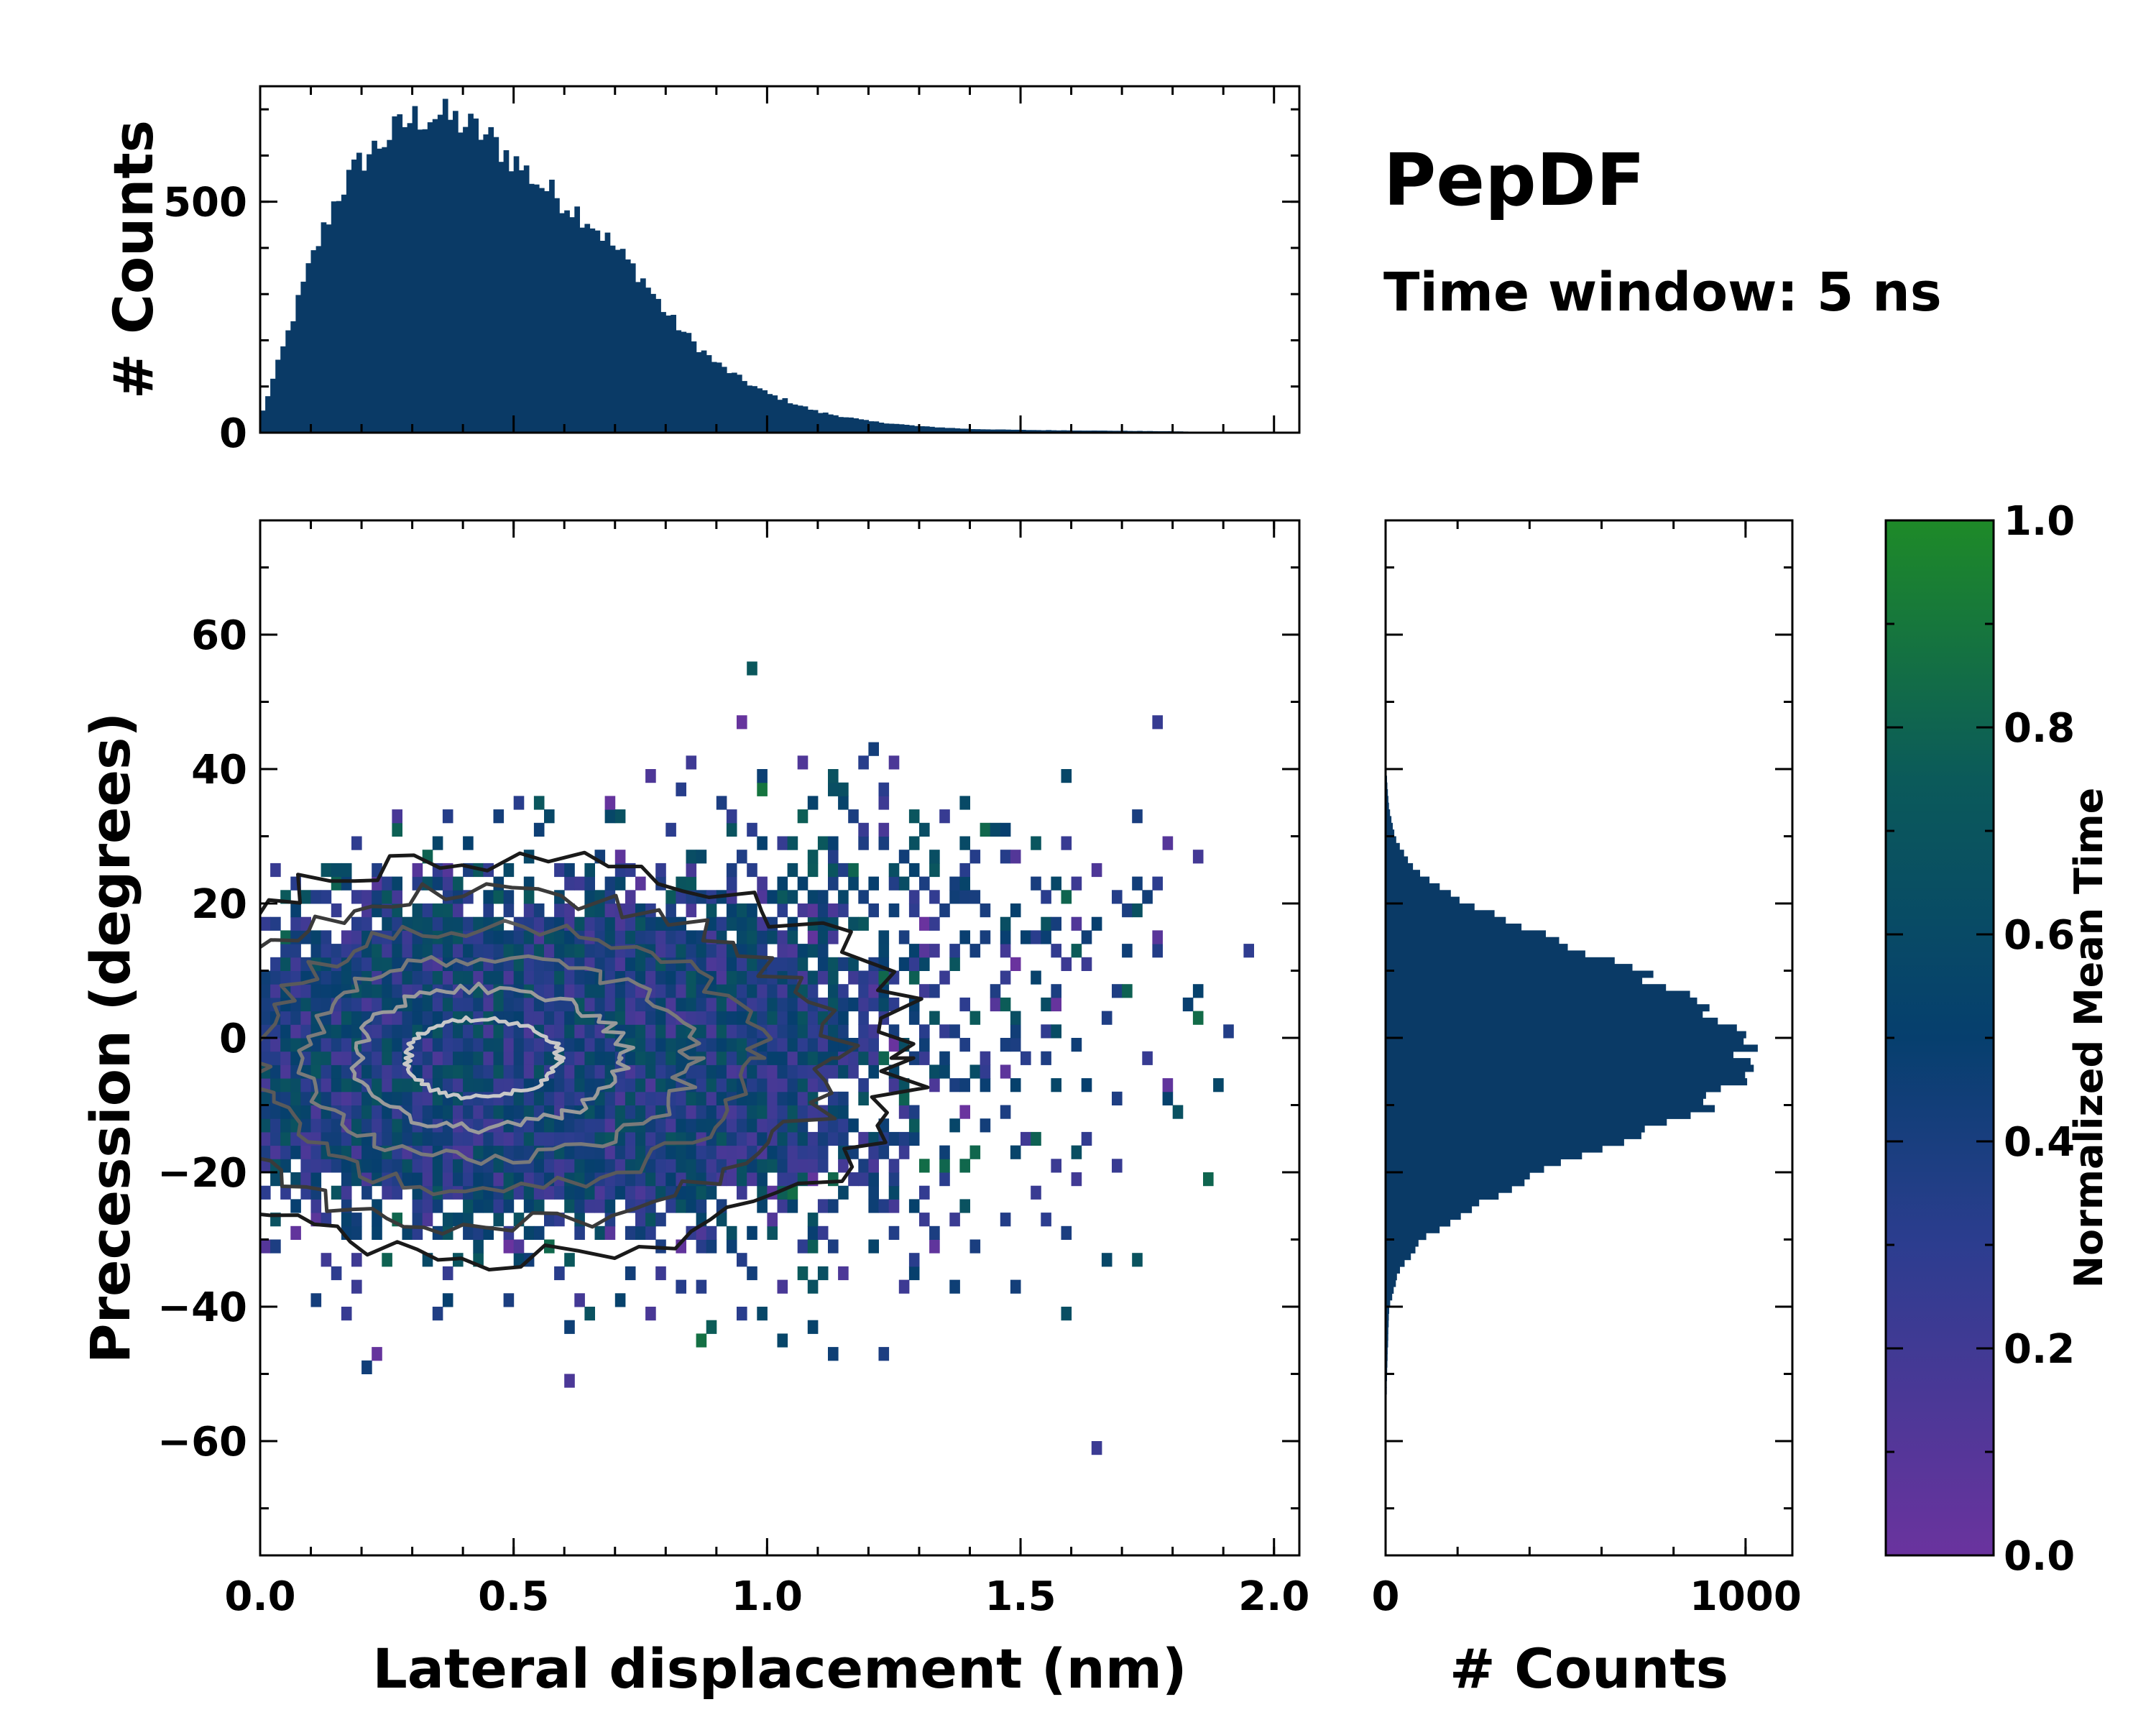  I want to click on main-xtick-label: 0.5, so click(513, 1596).